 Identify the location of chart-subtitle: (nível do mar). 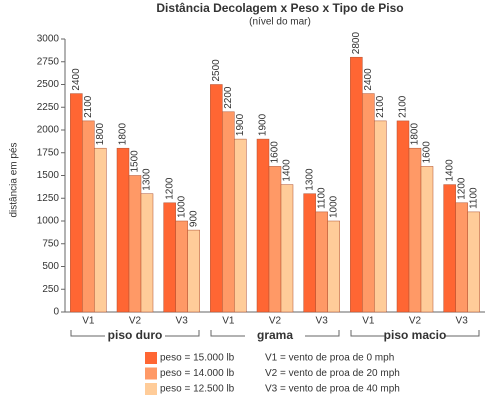
(280, 22).